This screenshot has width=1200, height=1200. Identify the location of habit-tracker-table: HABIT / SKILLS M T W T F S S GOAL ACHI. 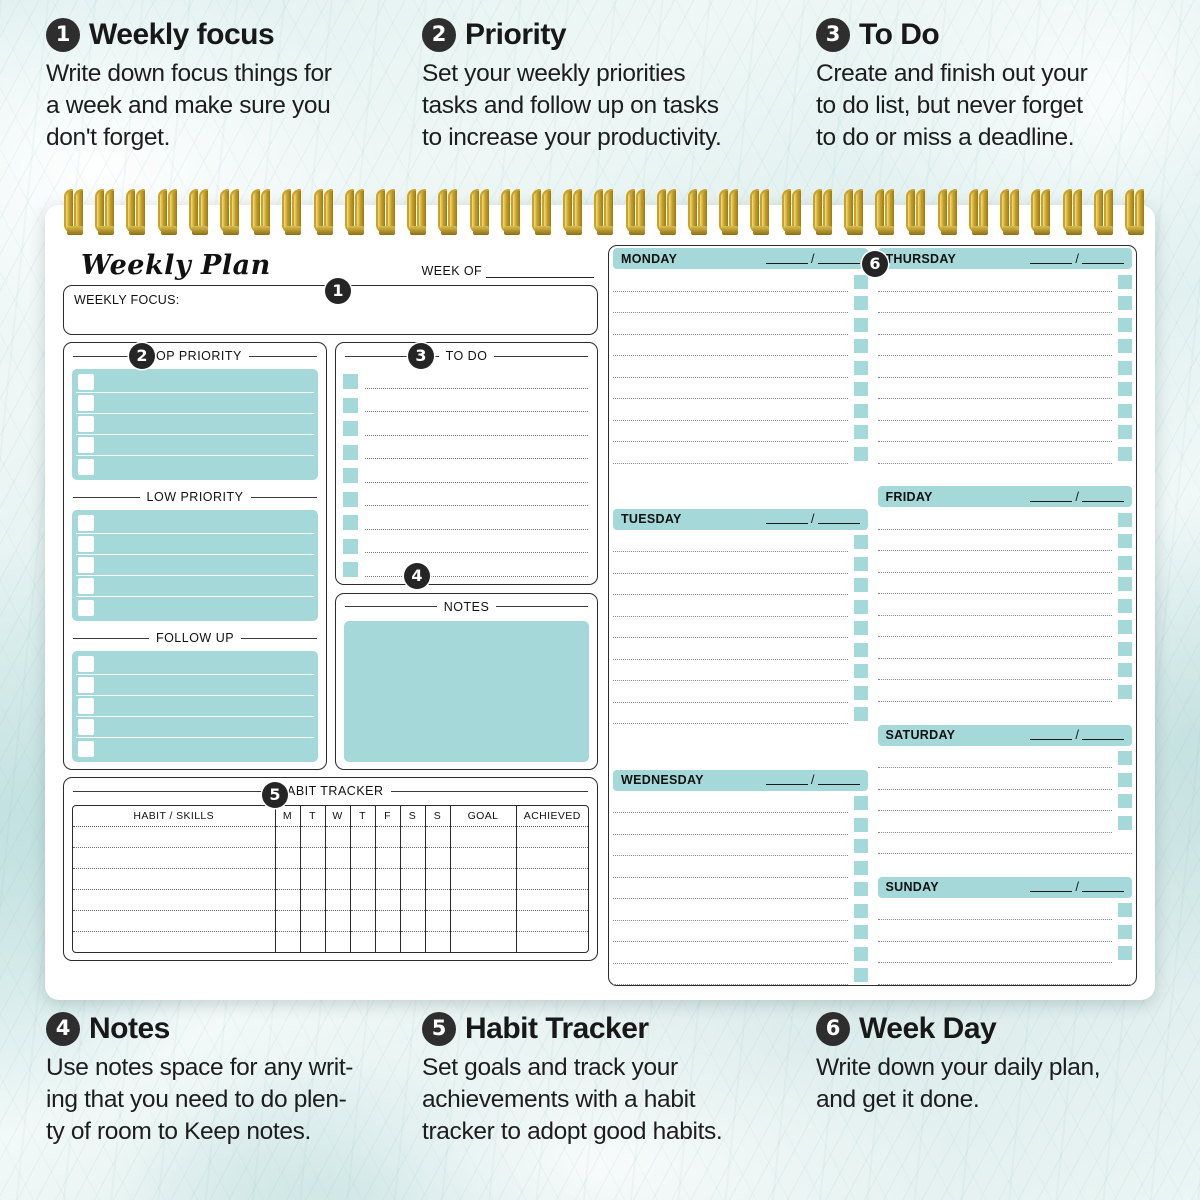
(330, 879).